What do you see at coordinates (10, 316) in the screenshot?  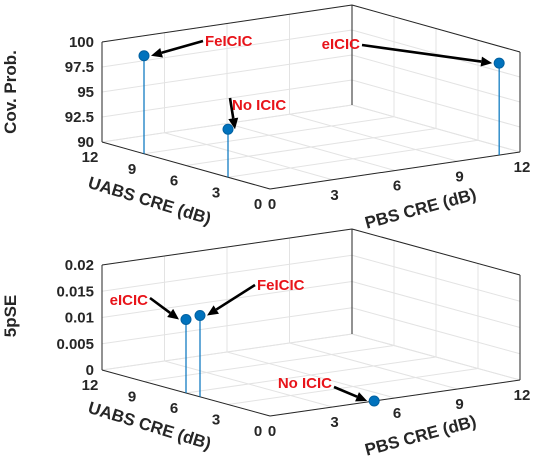 I see `z-axis-label: 5pSE` at bounding box center [10, 316].